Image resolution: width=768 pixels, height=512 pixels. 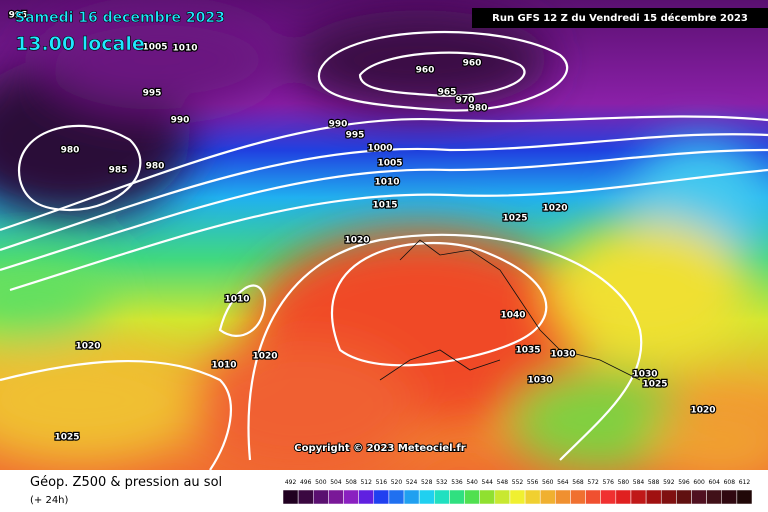 What do you see at coordinates (80, 44) in the screenshot?
I see `time: 13.00 locale` at bounding box center [80, 44].